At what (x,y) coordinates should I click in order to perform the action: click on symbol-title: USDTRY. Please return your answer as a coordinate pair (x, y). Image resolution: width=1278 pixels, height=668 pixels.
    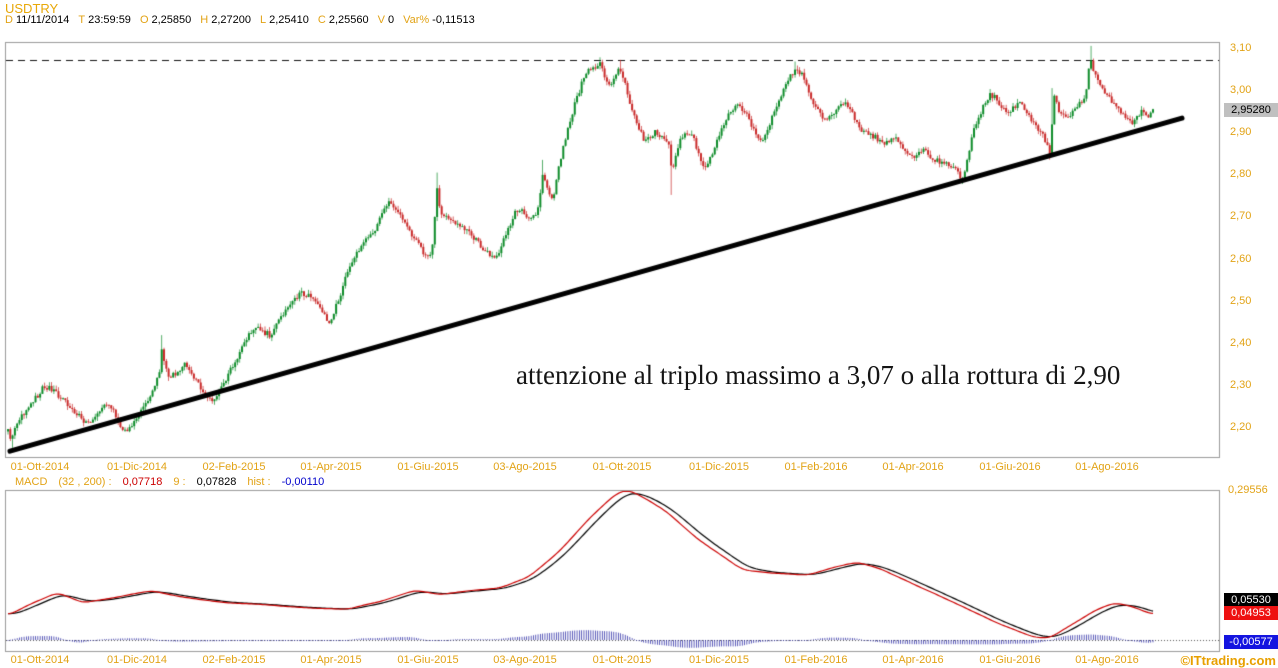
    Looking at the image, I should click on (32, 8).